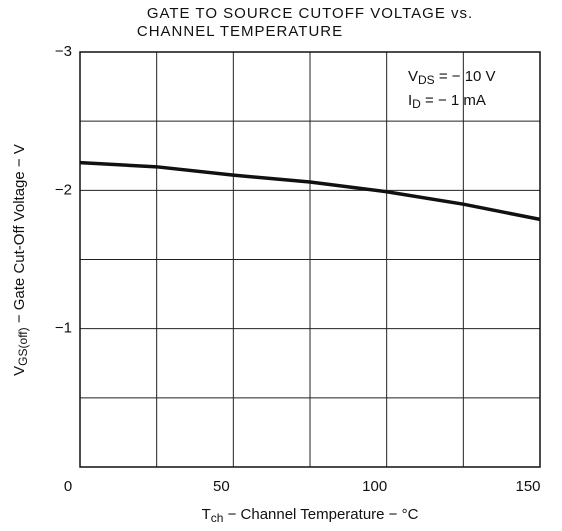 The image size is (562, 531). What do you see at coordinates (68, 486) in the screenshot?
I see `x-tick-label: 0` at bounding box center [68, 486].